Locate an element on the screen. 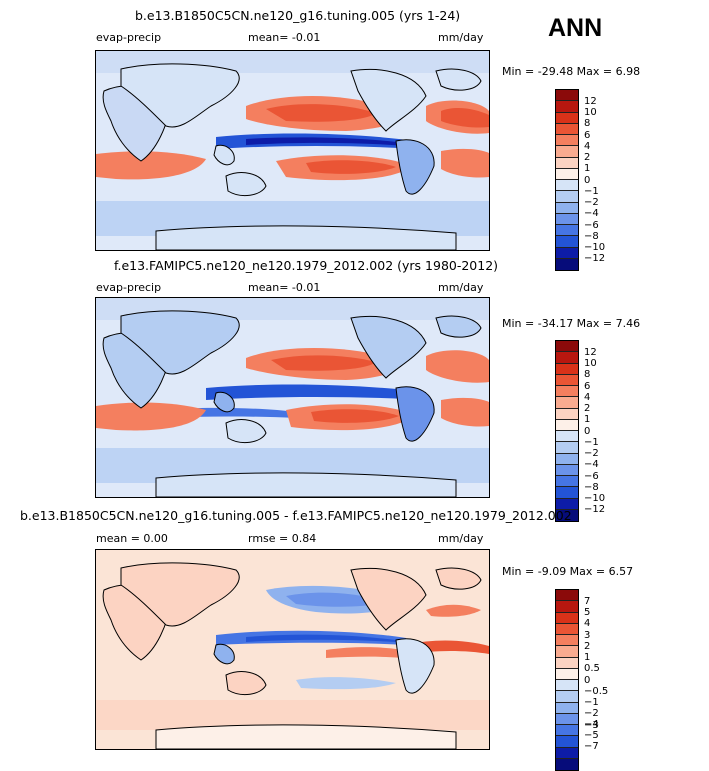 The width and height of the screenshot is (709, 771). colorbar-2-label: 10 is located at coordinates (590, 363).